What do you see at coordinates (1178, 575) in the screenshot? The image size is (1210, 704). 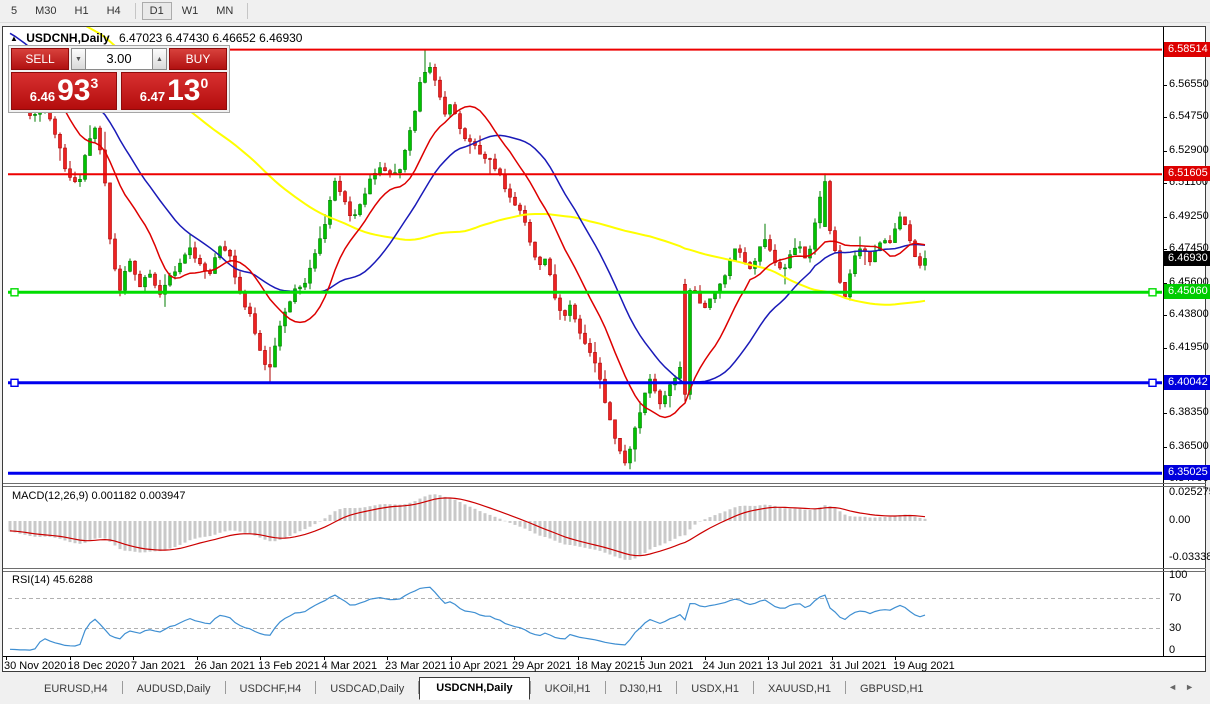 I see `rsi-tick-label: 100` at bounding box center [1178, 575].